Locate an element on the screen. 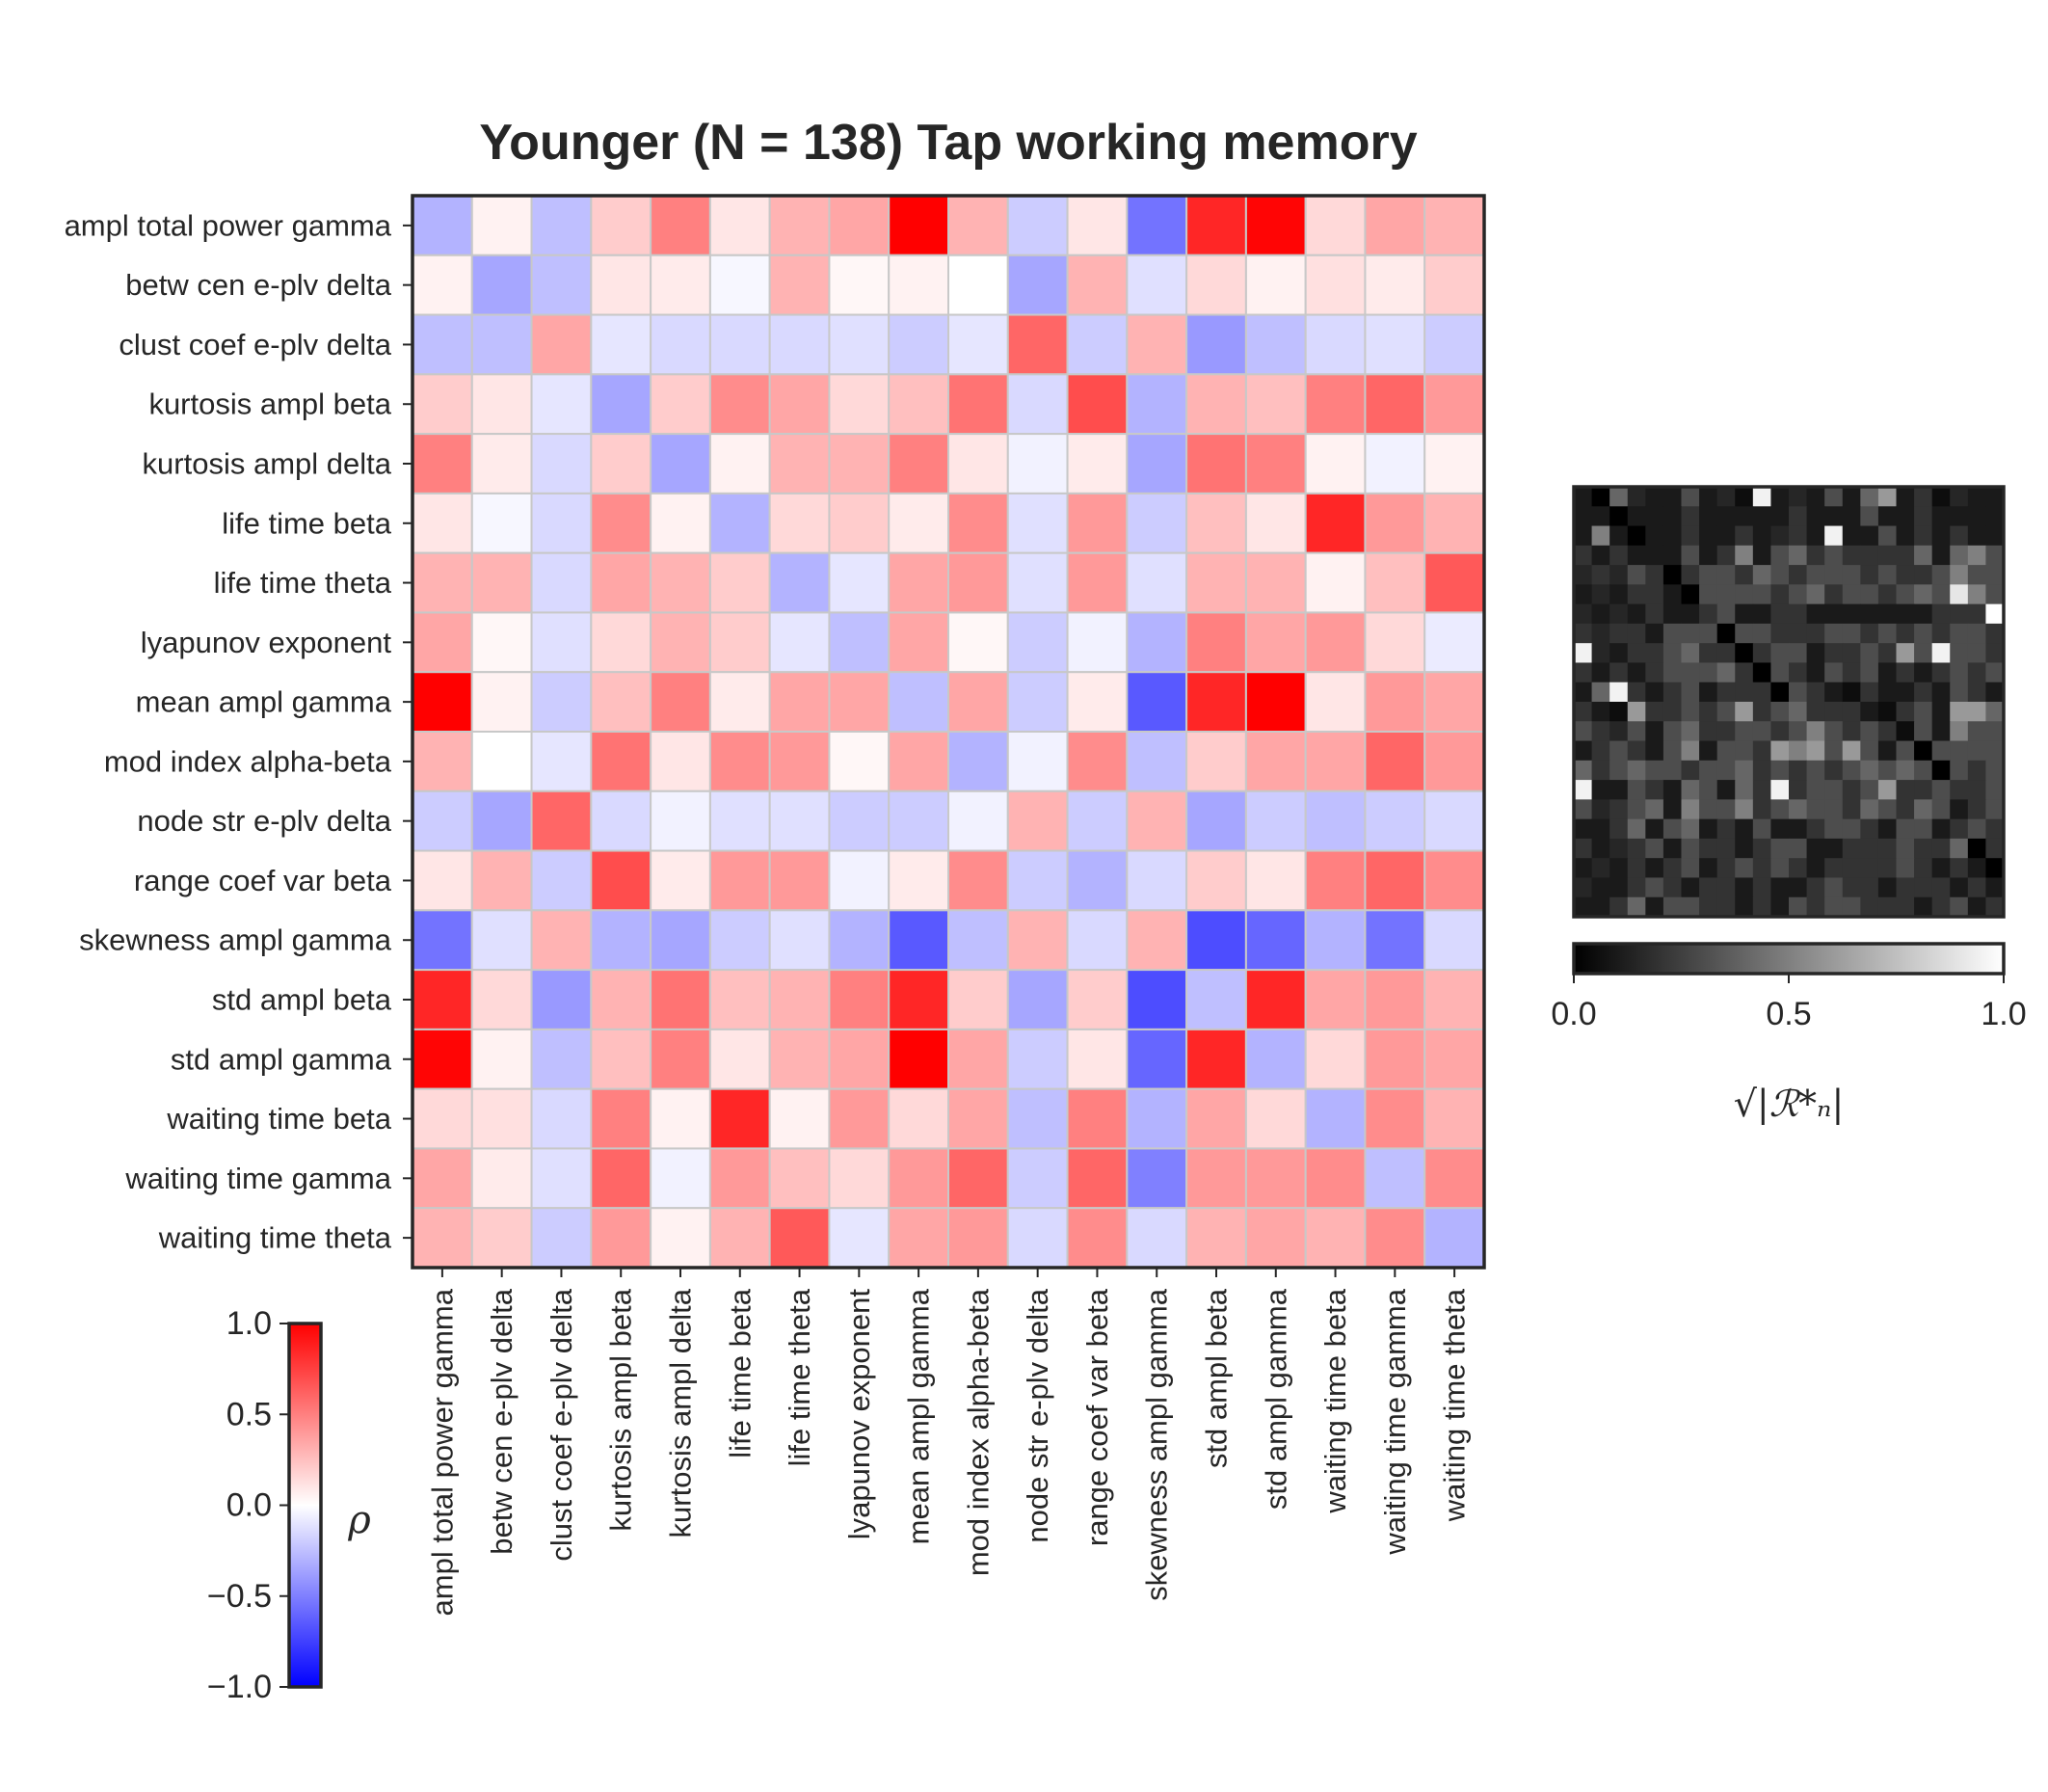  x-tick-label: mod index alpha-beta is located at coordinates (978, 1432).